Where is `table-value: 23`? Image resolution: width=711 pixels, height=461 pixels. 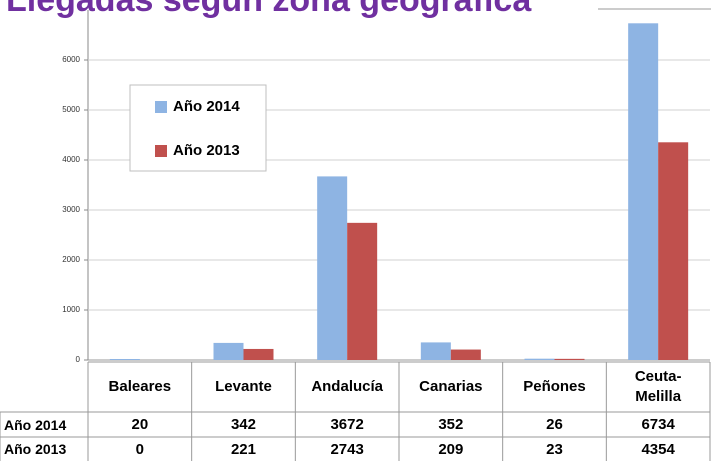 table-value: 23 is located at coordinates (554, 449).